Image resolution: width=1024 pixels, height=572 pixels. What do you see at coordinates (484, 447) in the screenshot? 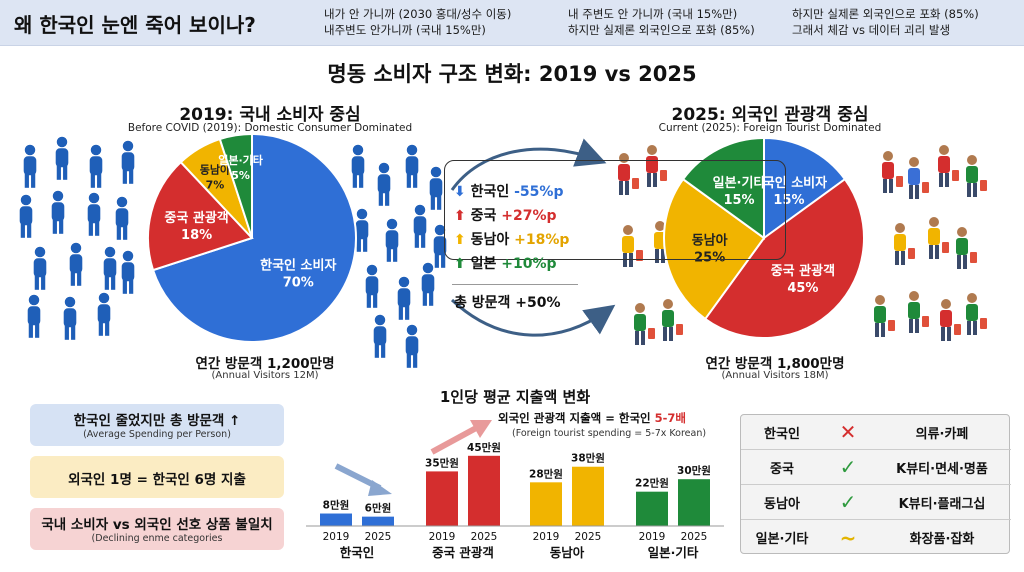
I see `bar-value-label: 45만원` at bounding box center [484, 447].